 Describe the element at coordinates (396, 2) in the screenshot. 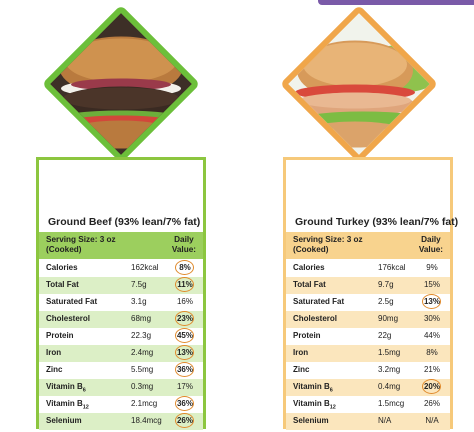

I see `top-accent-bar` at that location.